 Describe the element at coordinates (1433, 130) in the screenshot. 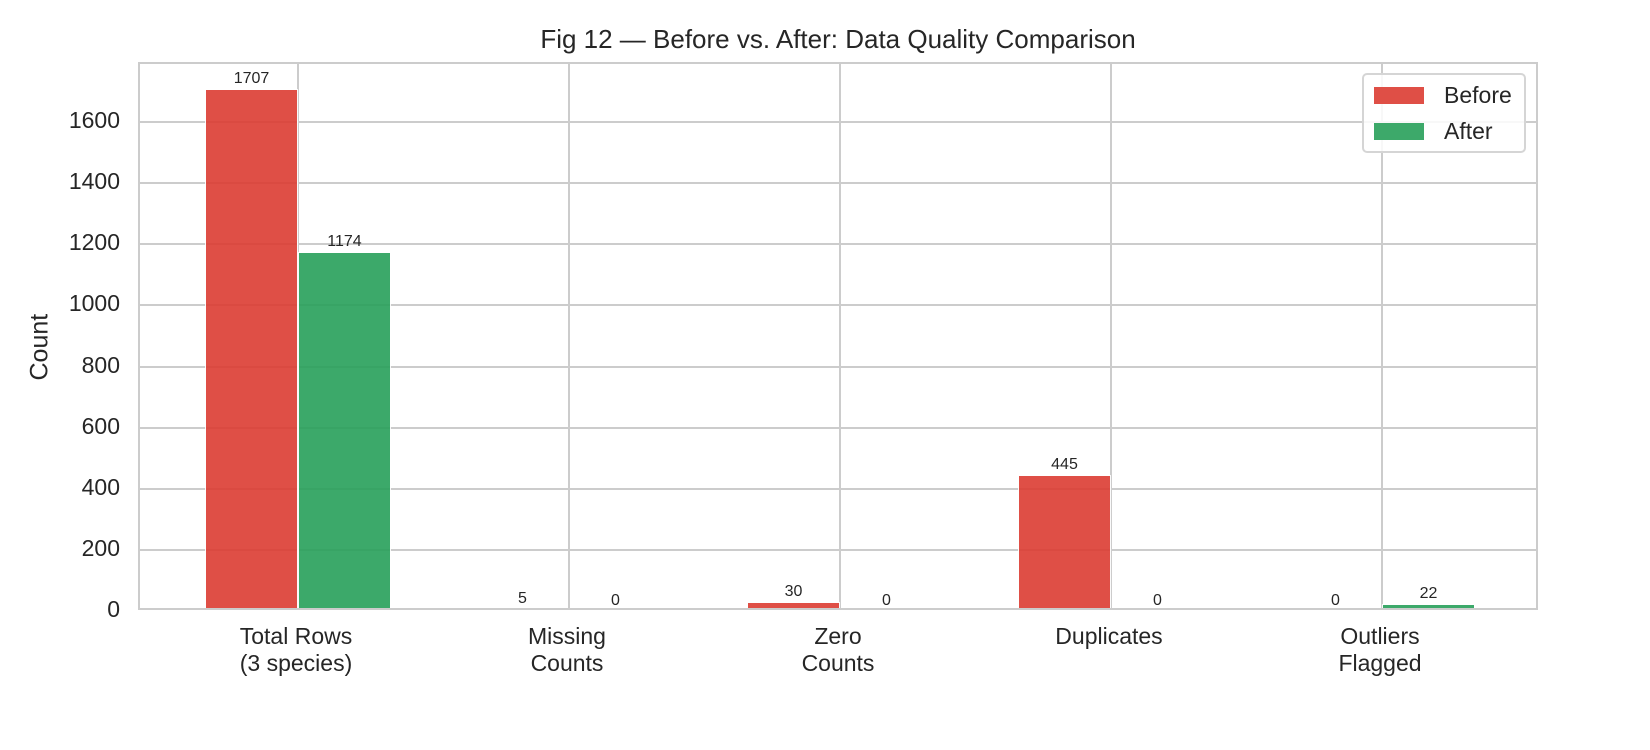

I see `legend-item-after: After` at that location.